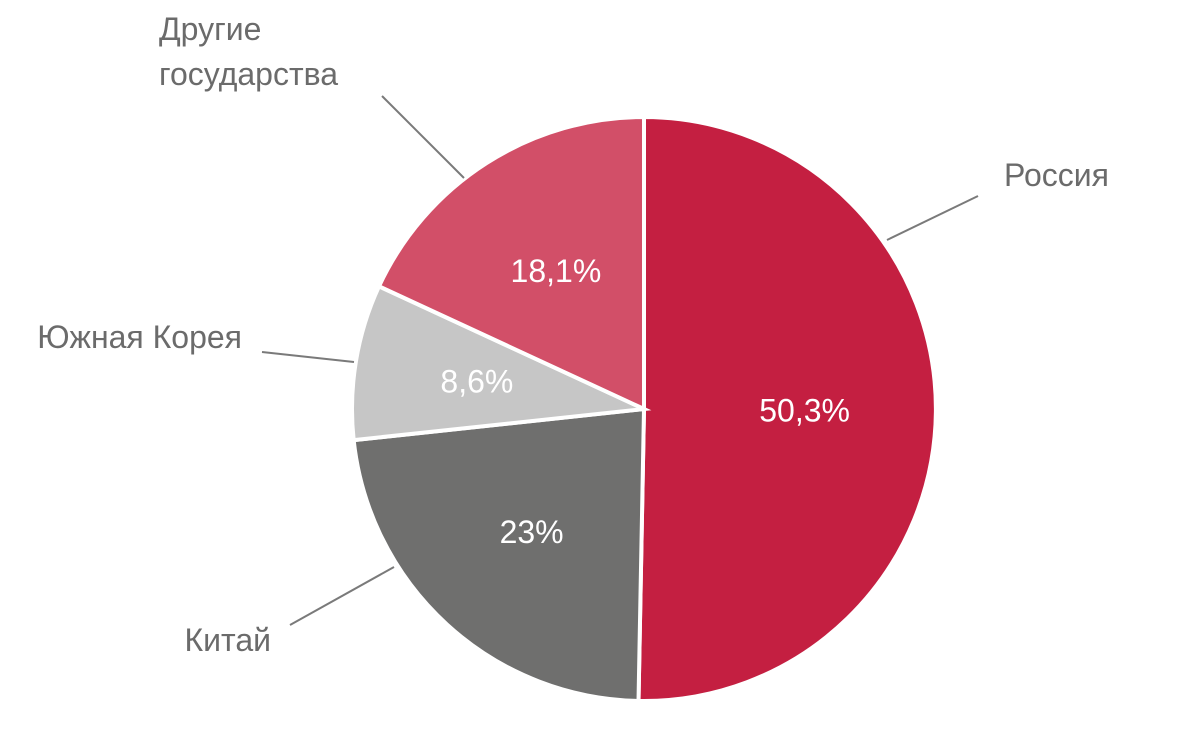  I want to click on category-label-южная-корея: Южная Корея, so click(139, 337).